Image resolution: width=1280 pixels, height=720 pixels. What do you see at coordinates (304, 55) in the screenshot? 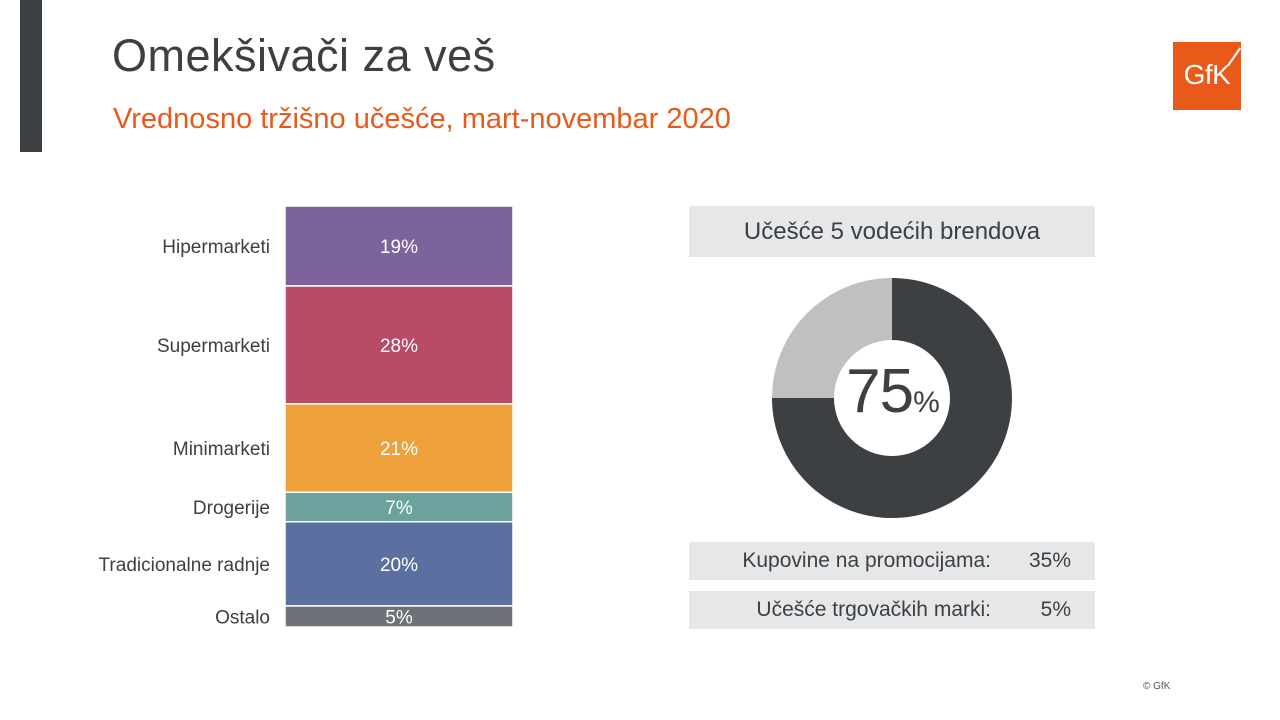
I see `page-title: Omekšivači za veš` at bounding box center [304, 55].